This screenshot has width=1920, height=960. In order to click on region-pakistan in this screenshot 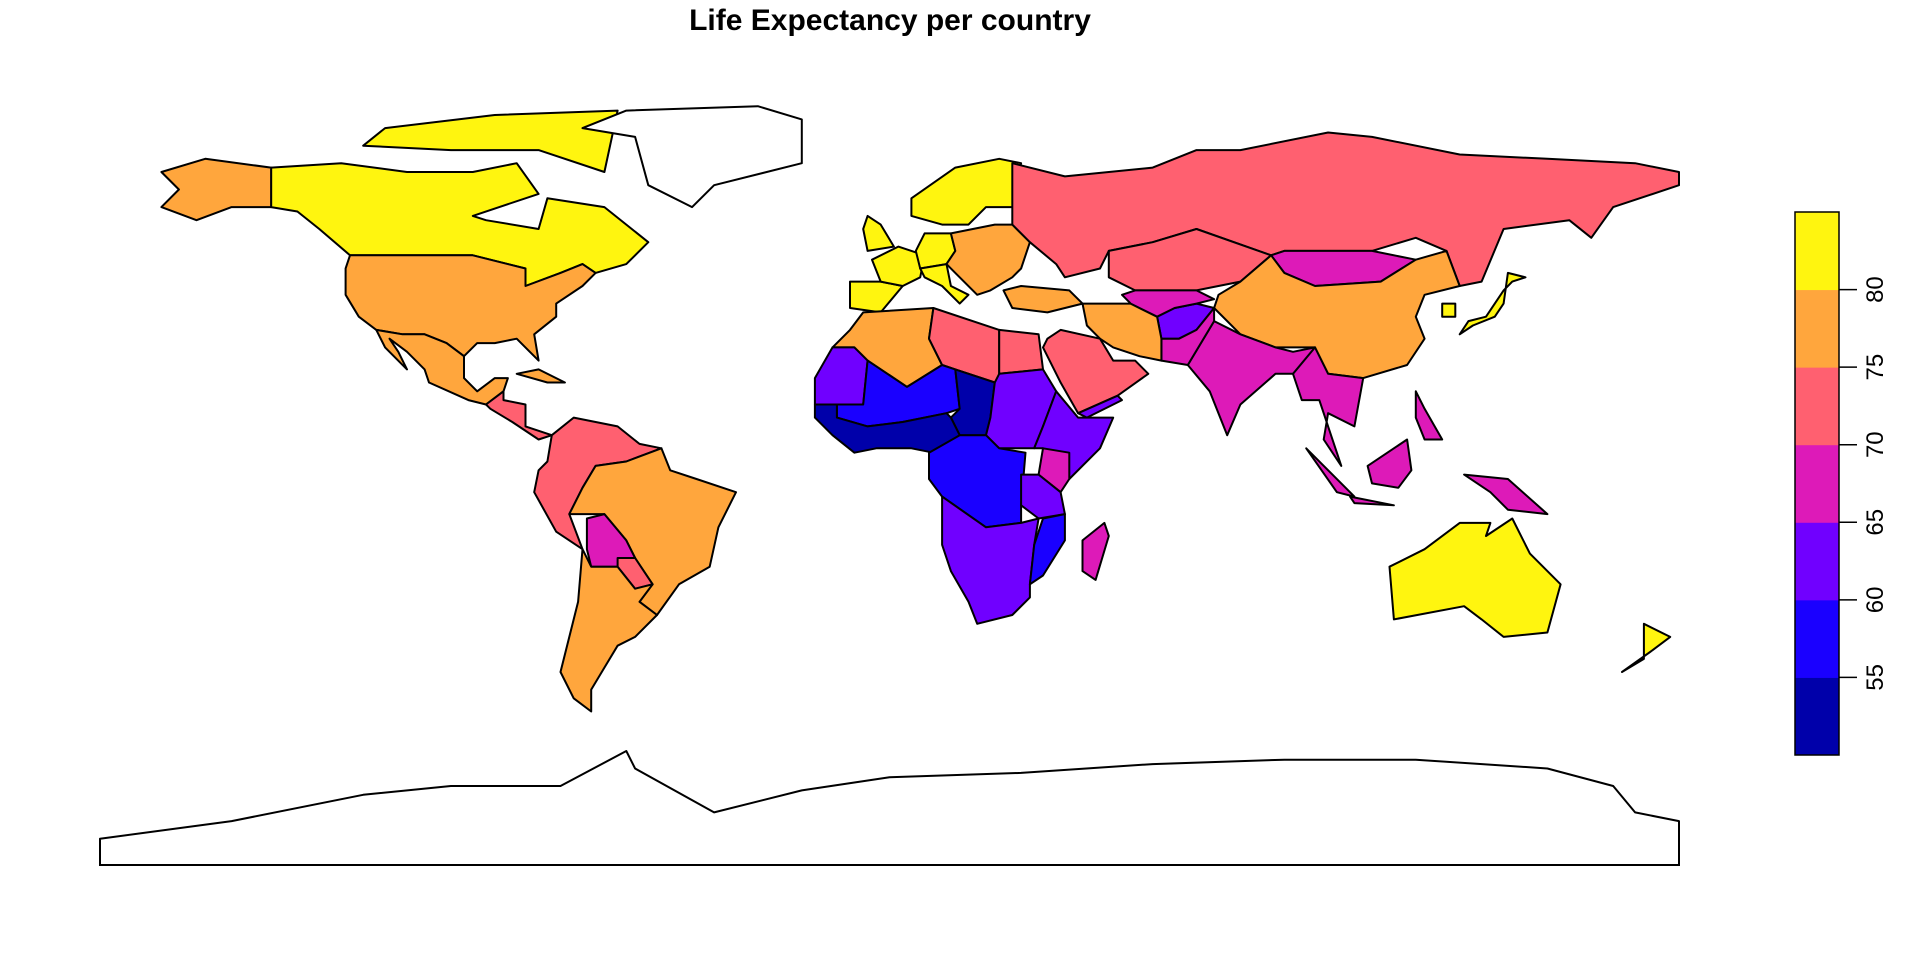, I will do `click(1188, 336)`.